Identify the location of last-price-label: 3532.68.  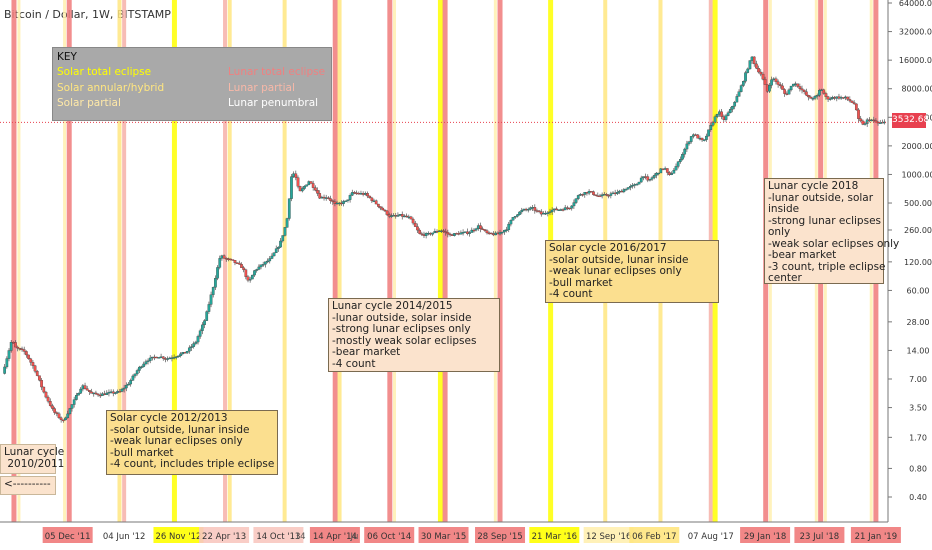
(910, 120).